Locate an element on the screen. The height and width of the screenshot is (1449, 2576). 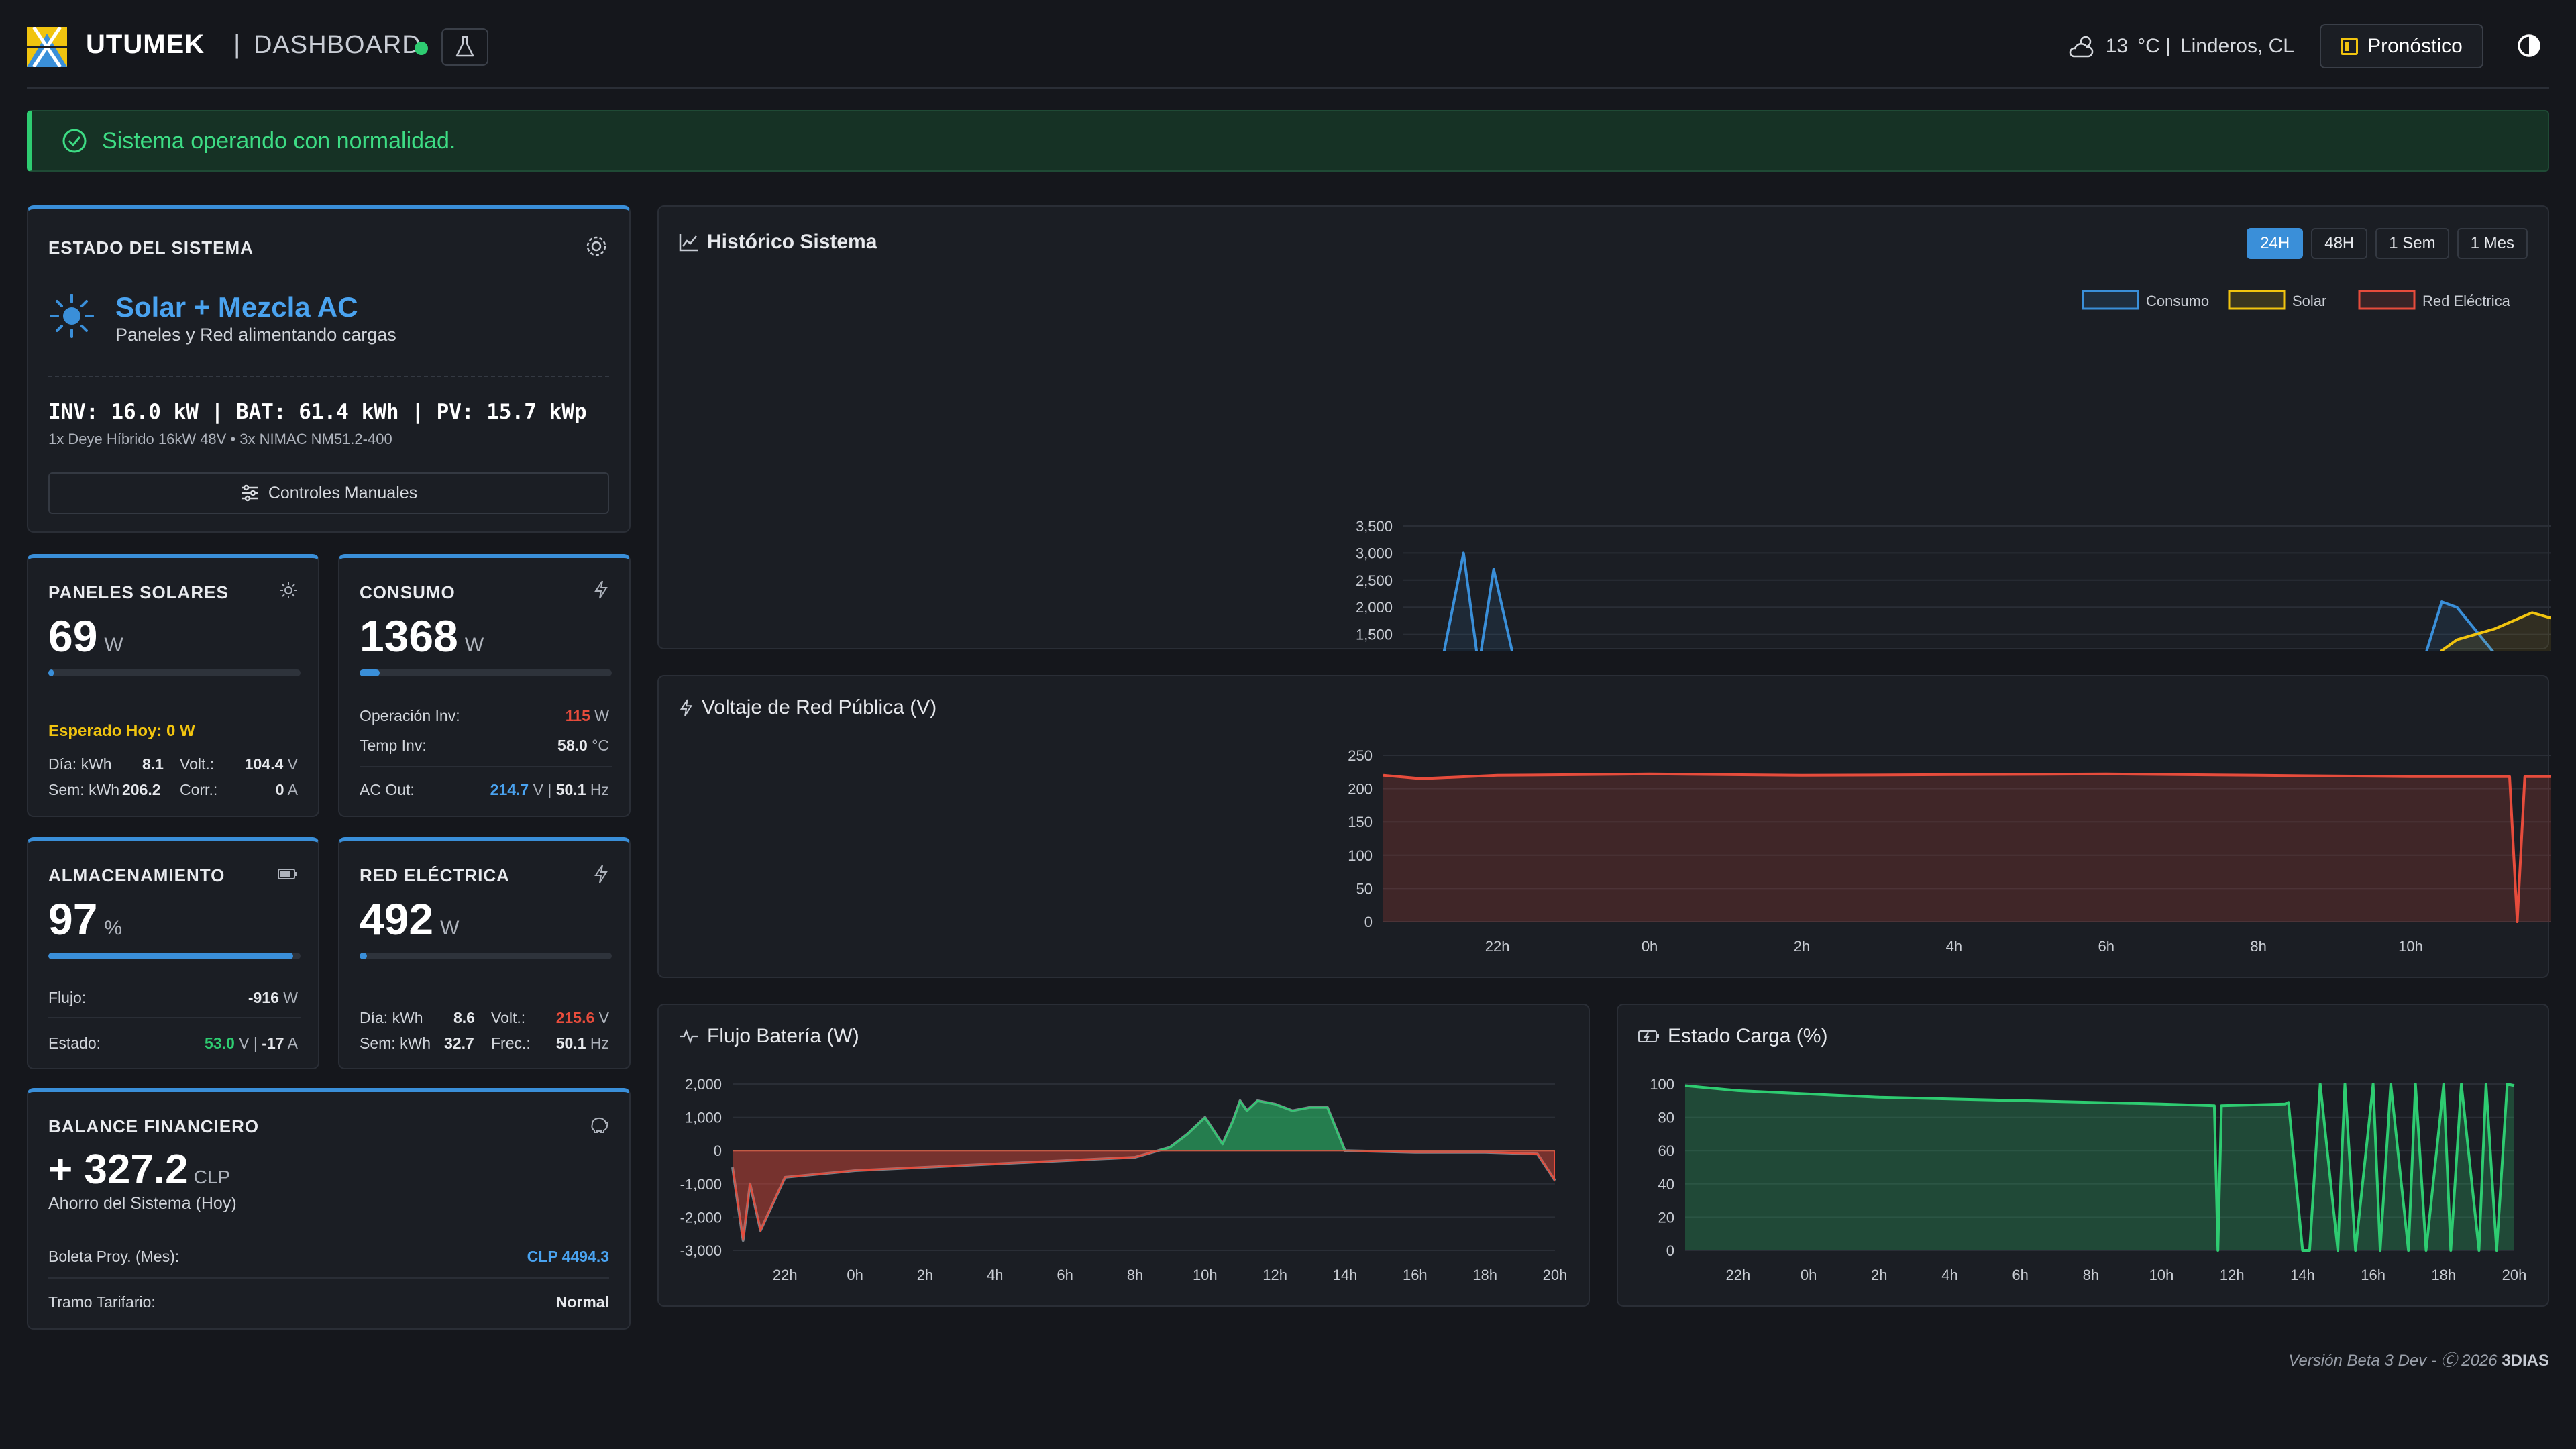
ac-out-label: AC Out: is located at coordinates (387, 789).